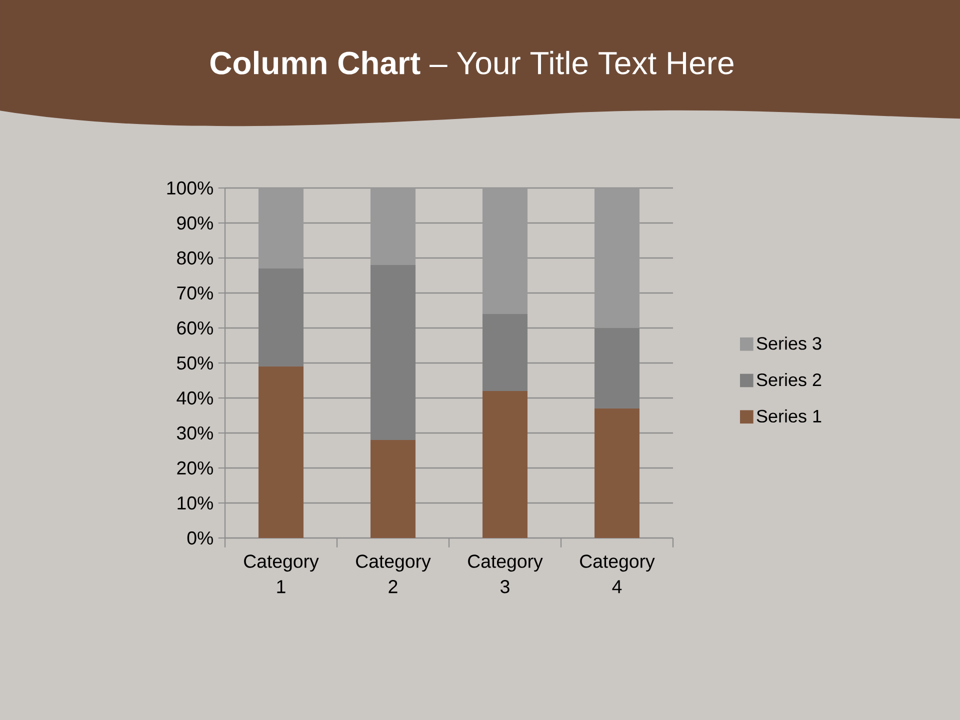  I want to click on y-tick-label: 100%, so click(190, 188).